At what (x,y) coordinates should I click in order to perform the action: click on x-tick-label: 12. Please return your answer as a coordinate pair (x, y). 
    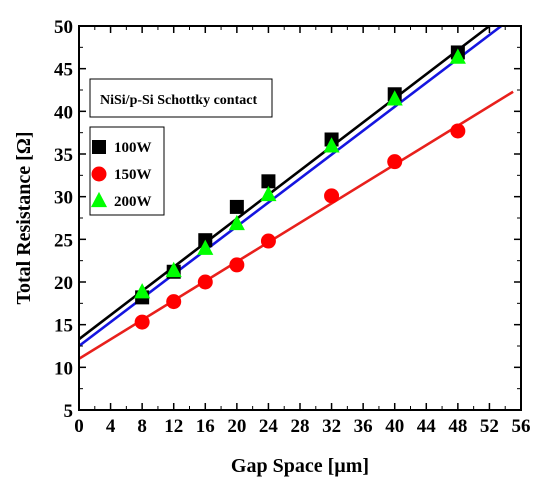
    Looking at the image, I should click on (173, 426).